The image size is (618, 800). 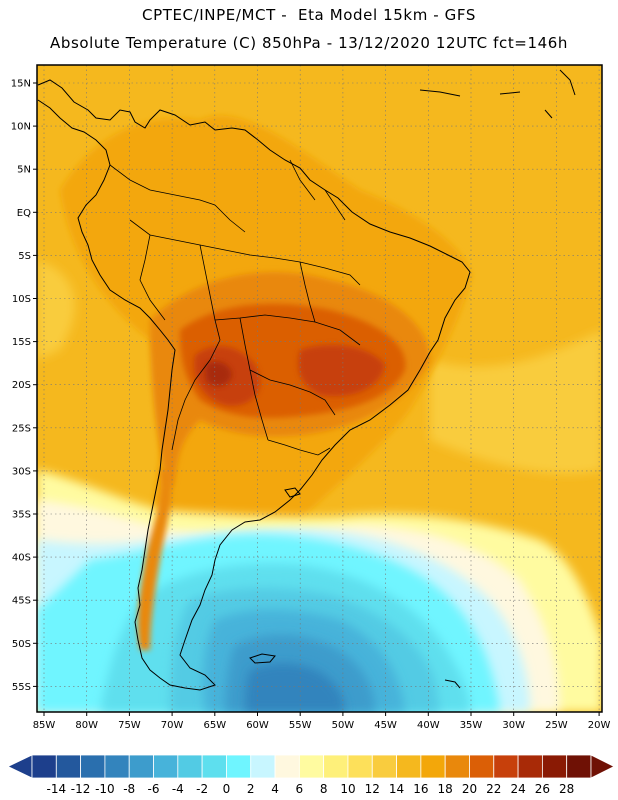 I want to click on colorbar-label: -14, so click(x=56, y=789).